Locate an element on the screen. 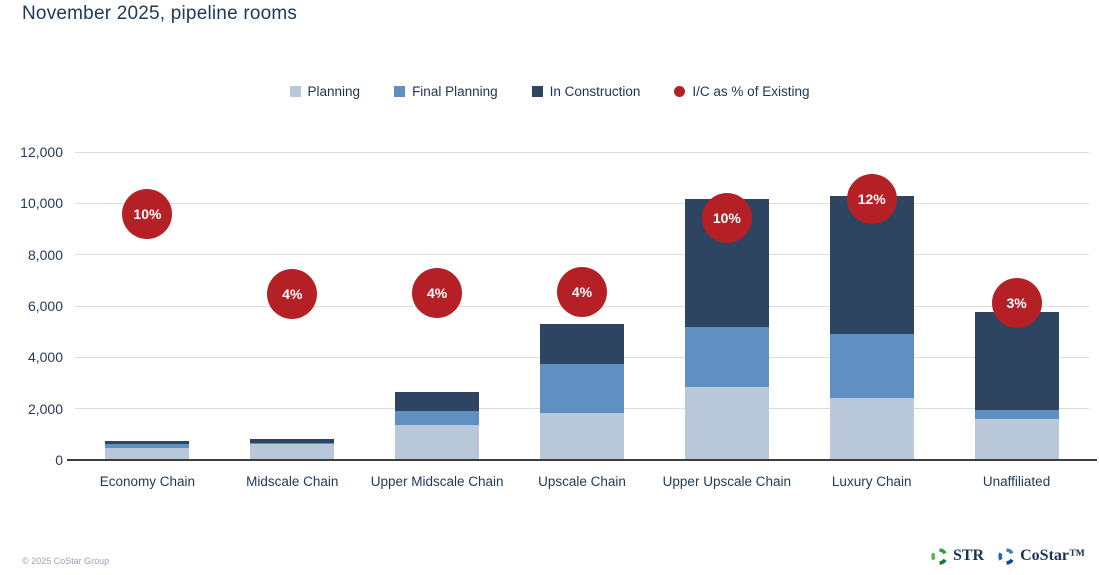 The height and width of the screenshot is (575, 1099). chart-title: November 2025, pipeline rooms is located at coordinates (160, 13).